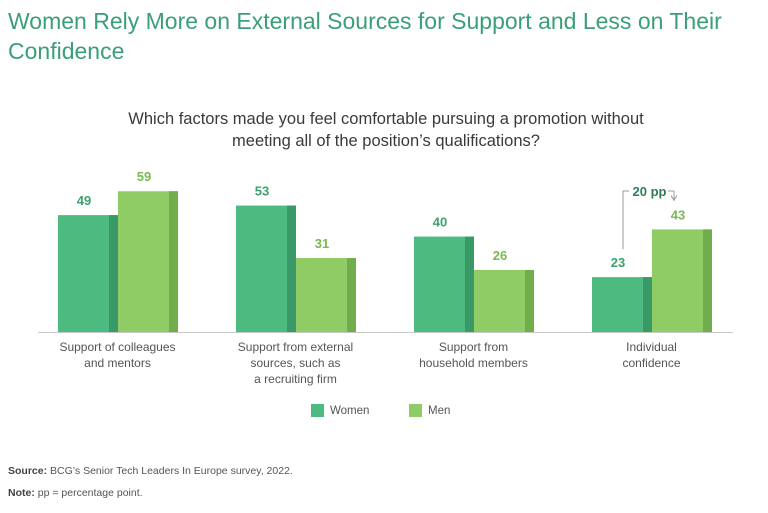 This screenshot has height=513, width=768. What do you see at coordinates (651, 363) in the screenshot?
I see `category-label-3-line-1: confidence` at bounding box center [651, 363].